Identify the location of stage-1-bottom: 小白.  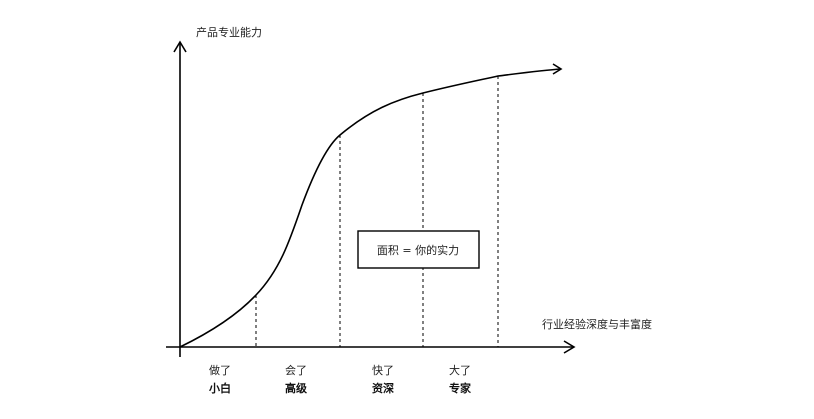
(219, 388).